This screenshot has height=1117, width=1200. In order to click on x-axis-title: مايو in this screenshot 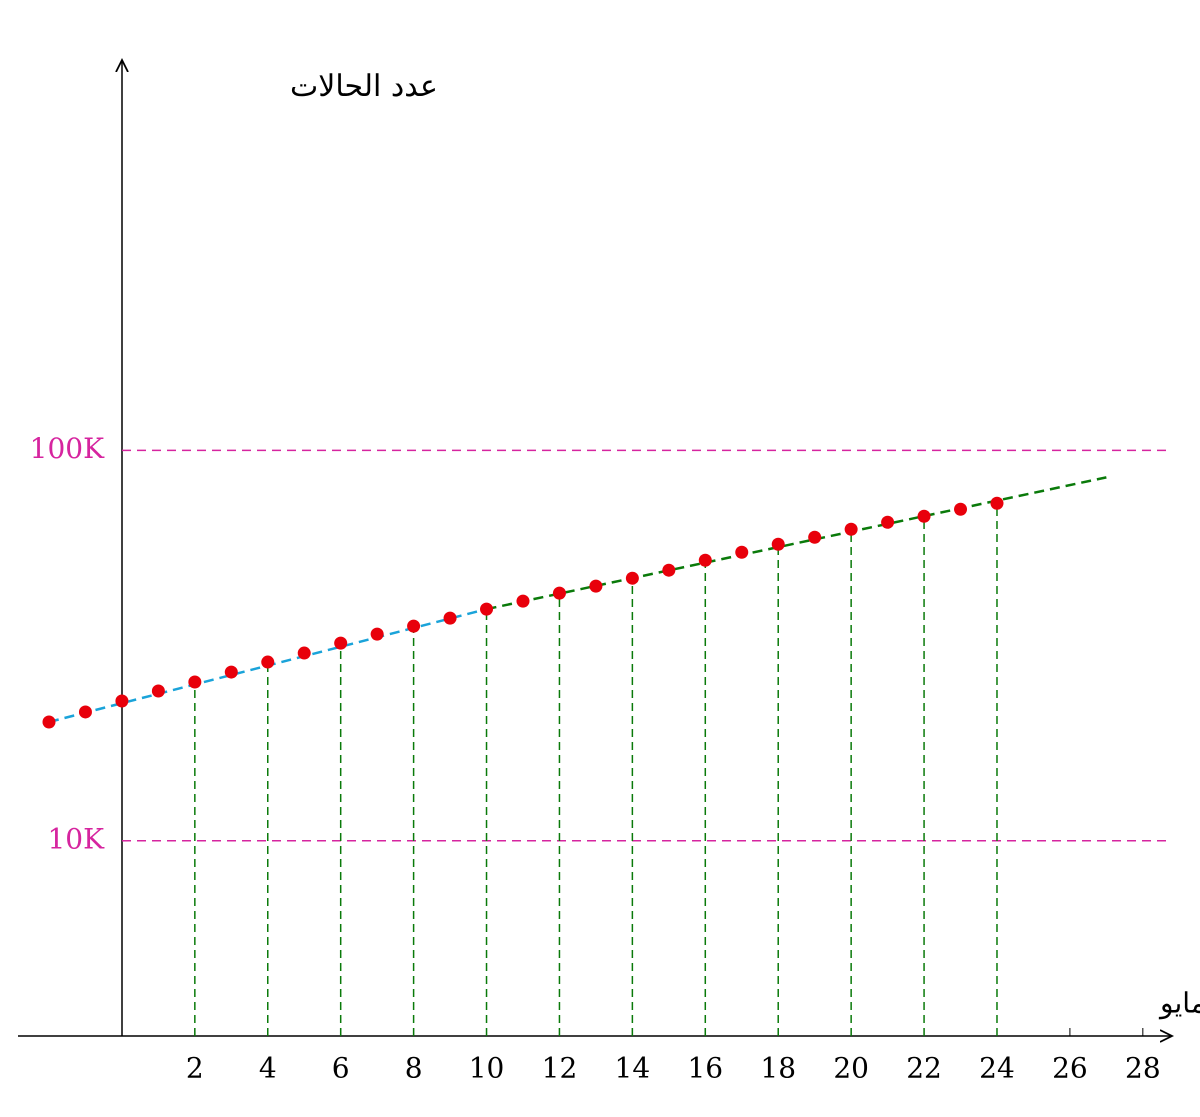, I will do `click(1179, 1003)`.